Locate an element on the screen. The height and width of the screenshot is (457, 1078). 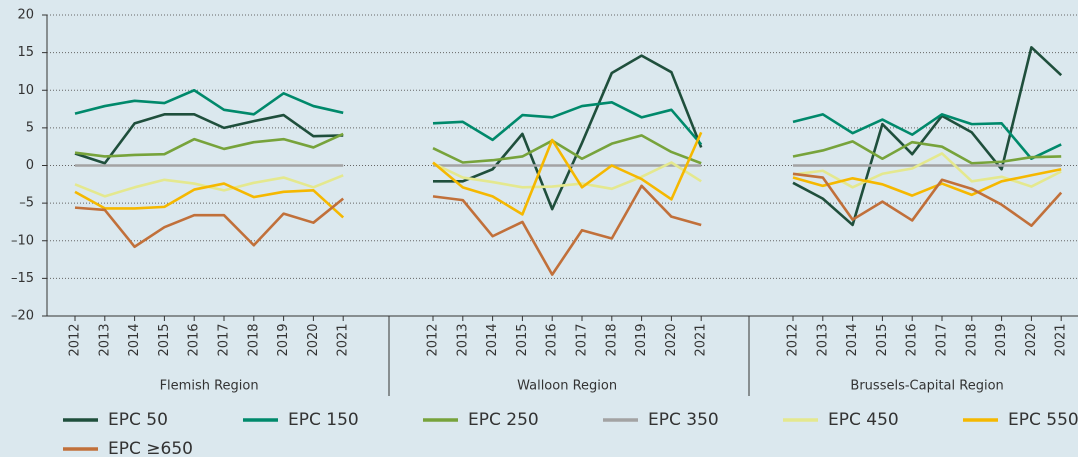
y-tick-label: 20 is located at coordinates (25, 15).